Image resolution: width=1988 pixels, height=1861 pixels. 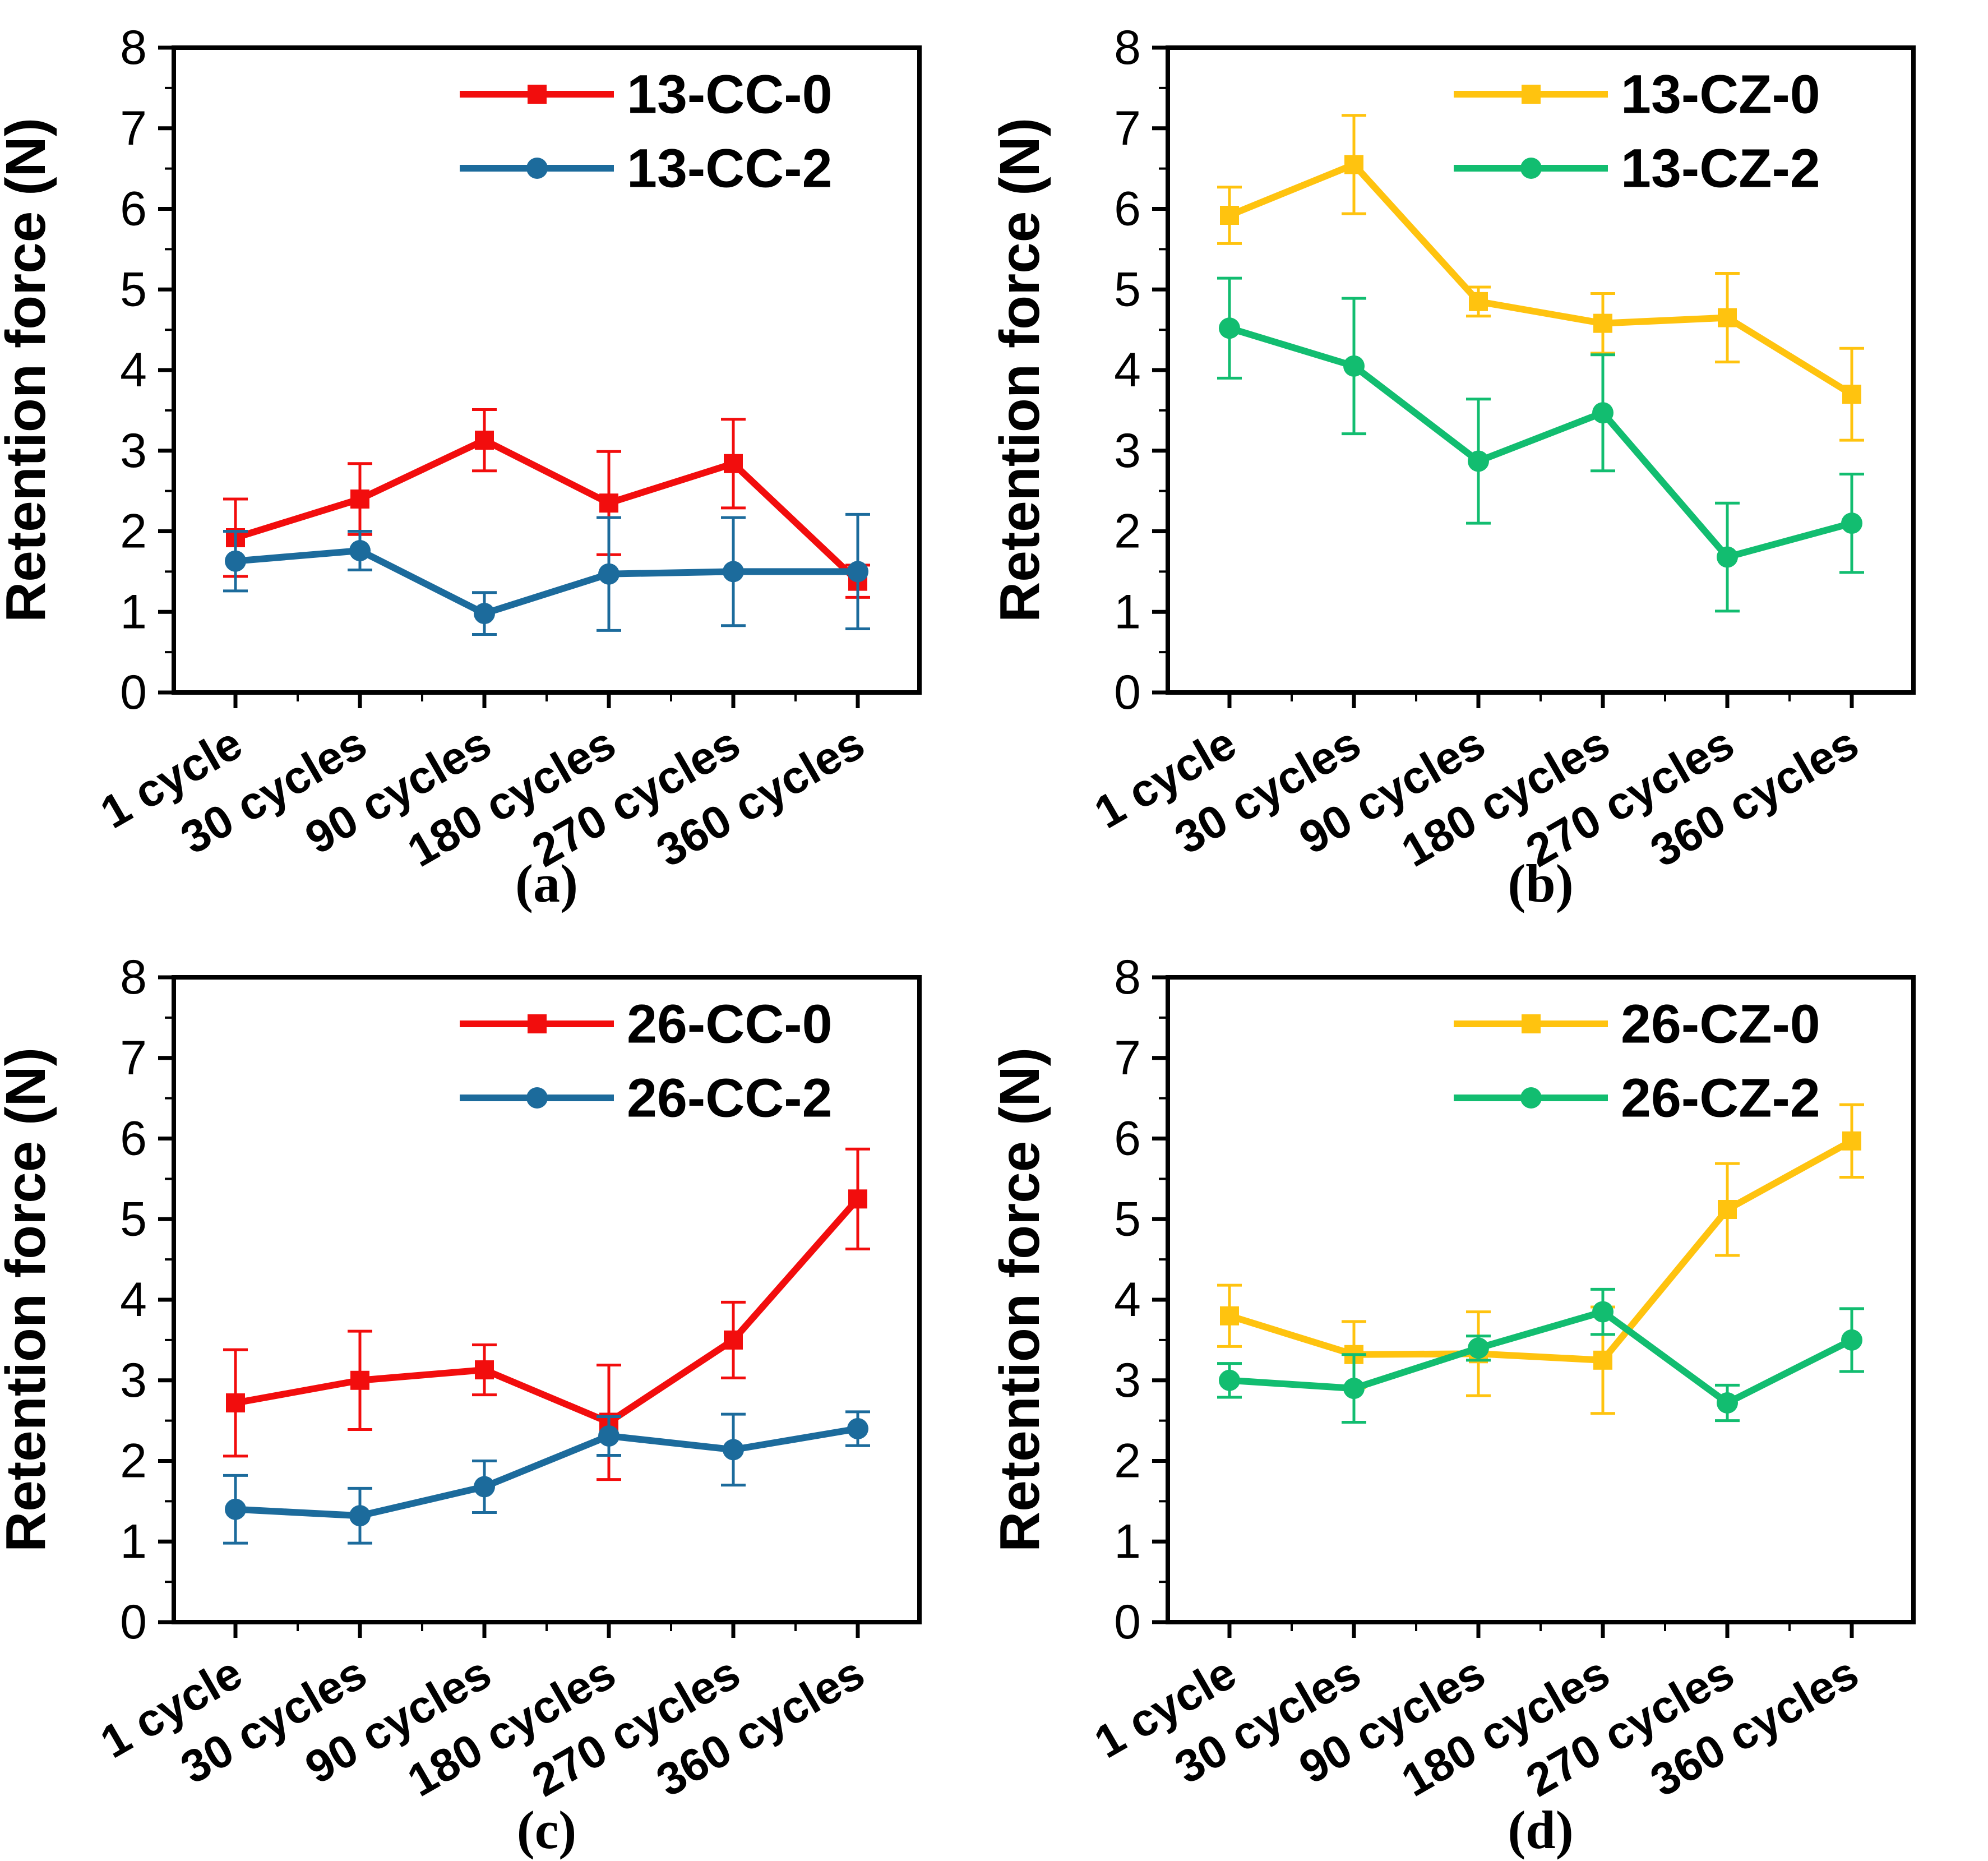 What do you see at coordinates (1541, 1830) in the screenshot?
I see `panel-d-label: (d)` at bounding box center [1541, 1830].